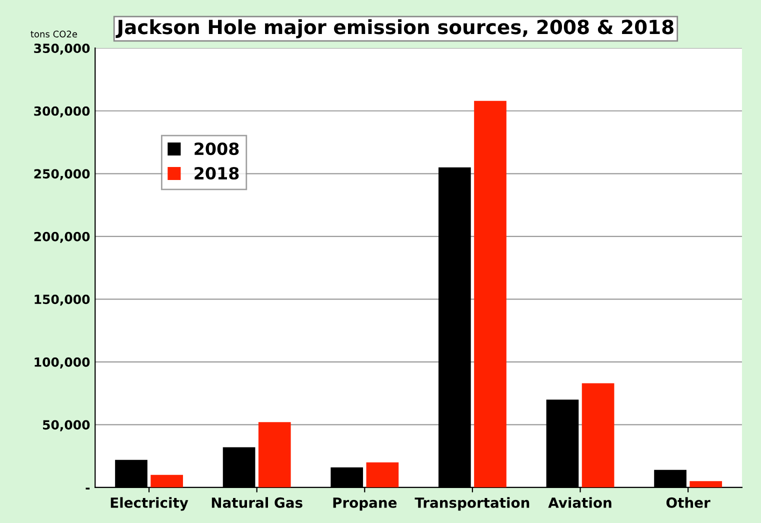 Image resolution: width=761 pixels, height=523 pixels. I want to click on y-tick-label: 150,000, so click(62, 300).